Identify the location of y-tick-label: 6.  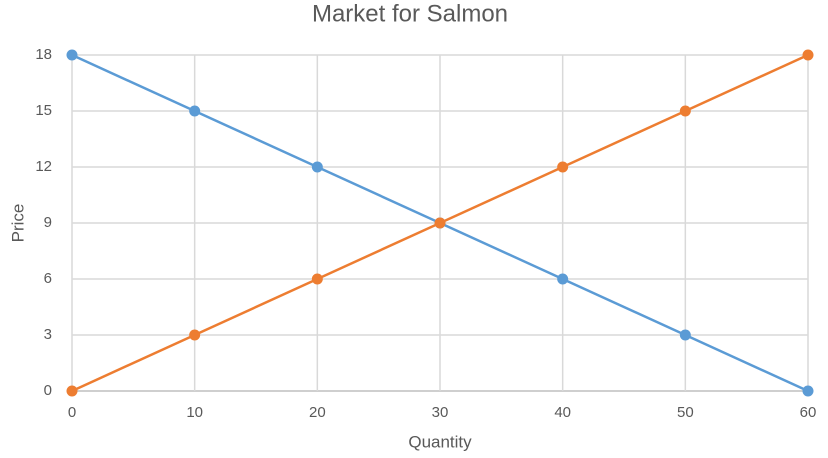
(48, 278).